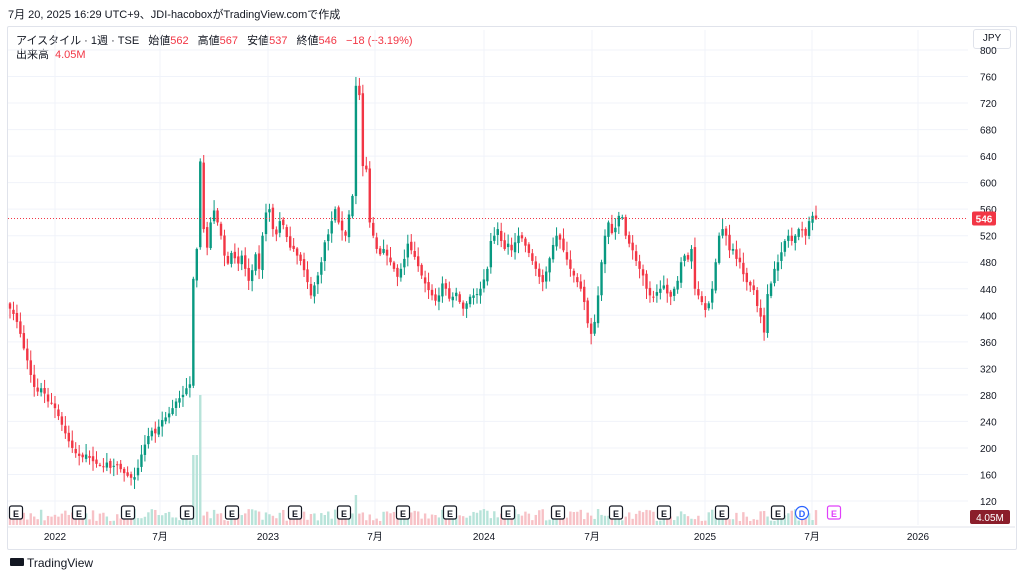 The width and height of the screenshot is (1024, 578). I want to click on tradingview-logo-icon, so click(17, 562).